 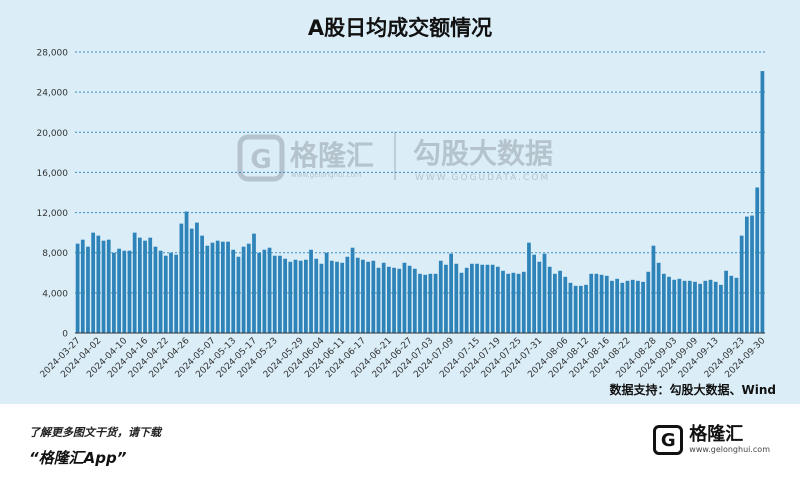 I want to click on y-tick-label: 4,000, so click(x=55, y=294).